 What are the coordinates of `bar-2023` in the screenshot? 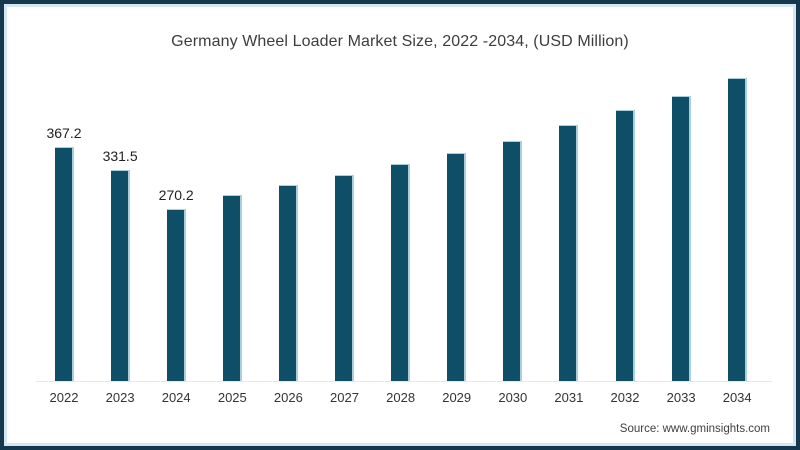 It's located at (120, 275).